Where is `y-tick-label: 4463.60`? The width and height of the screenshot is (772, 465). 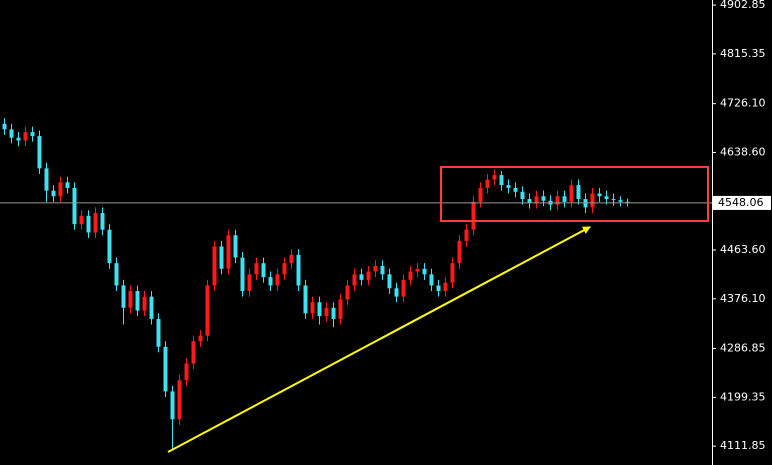
y-tick-label: 4463.60 is located at coordinates (743, 249).